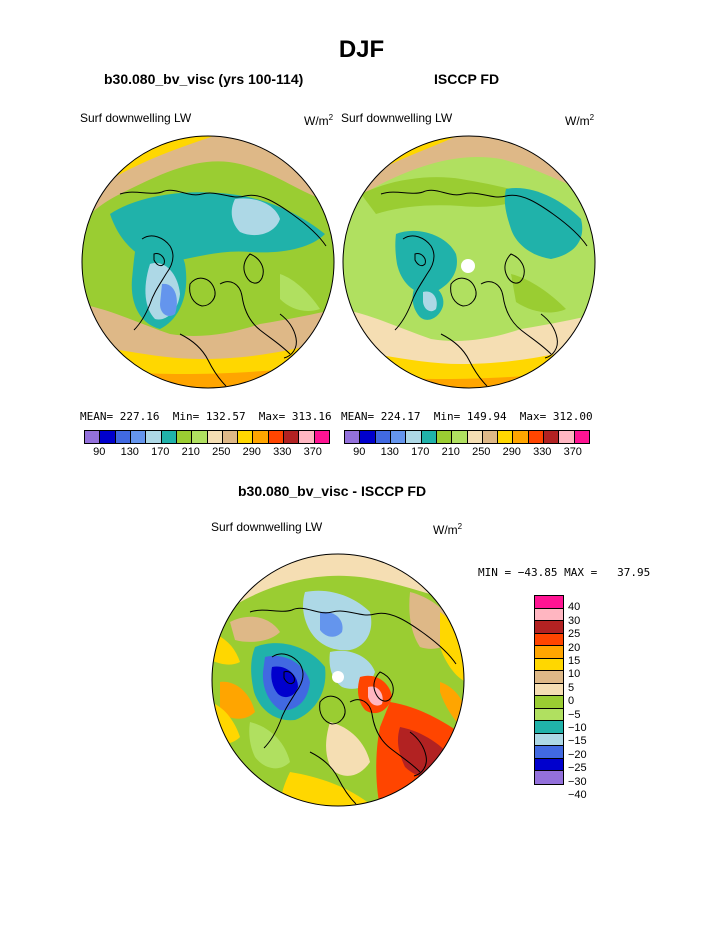 This screenshot has height=935, width=723. What do you see at coordinates (577, 754) in the screenshot?
I see `colorbar-tick-label: −20` at bounding box center [577, 754].